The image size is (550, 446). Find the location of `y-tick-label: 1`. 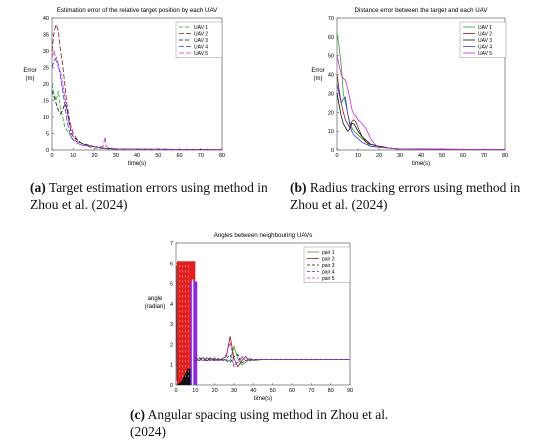

y-tick-label: 1 is located at coordinates (171, 366).